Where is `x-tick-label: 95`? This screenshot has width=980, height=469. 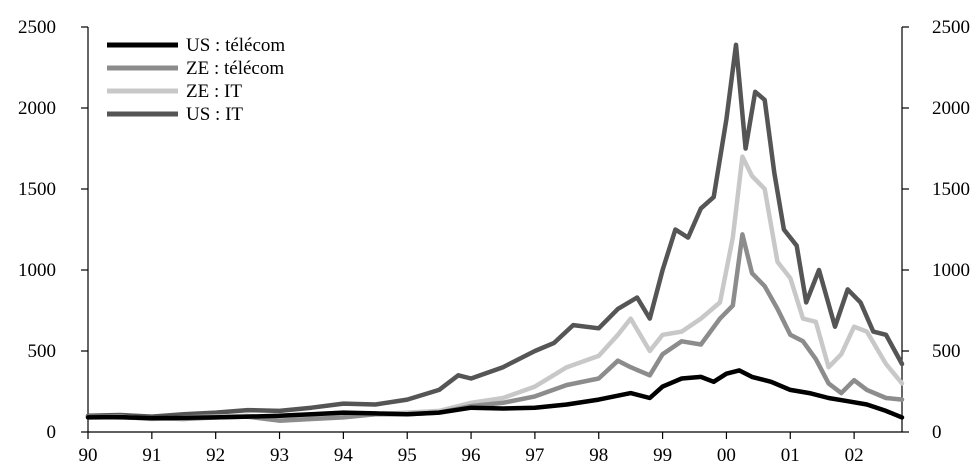 x-tick-label: 95 is located at coordinates (407, 455).